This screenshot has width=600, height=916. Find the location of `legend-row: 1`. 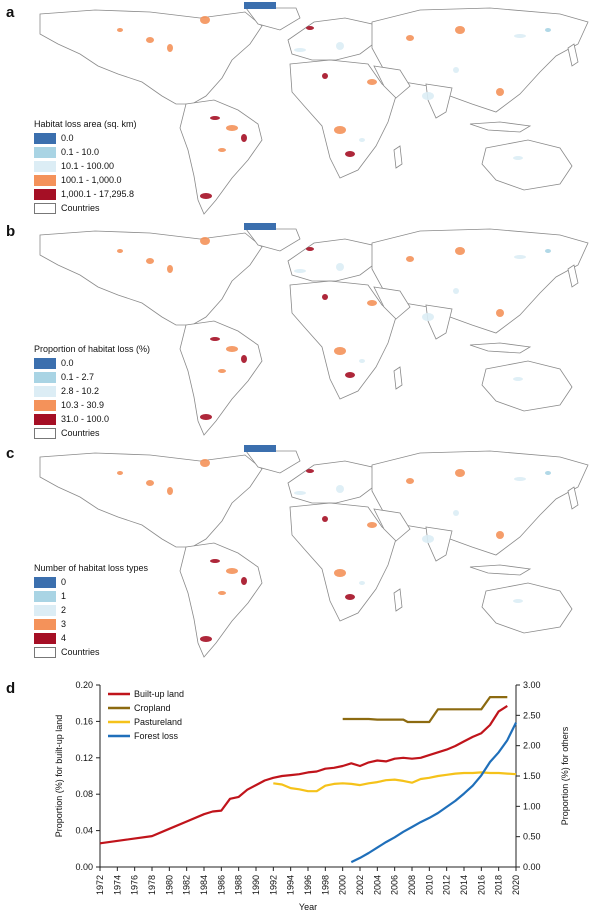

legend-row: 1 is located at coordinates (91, 596).